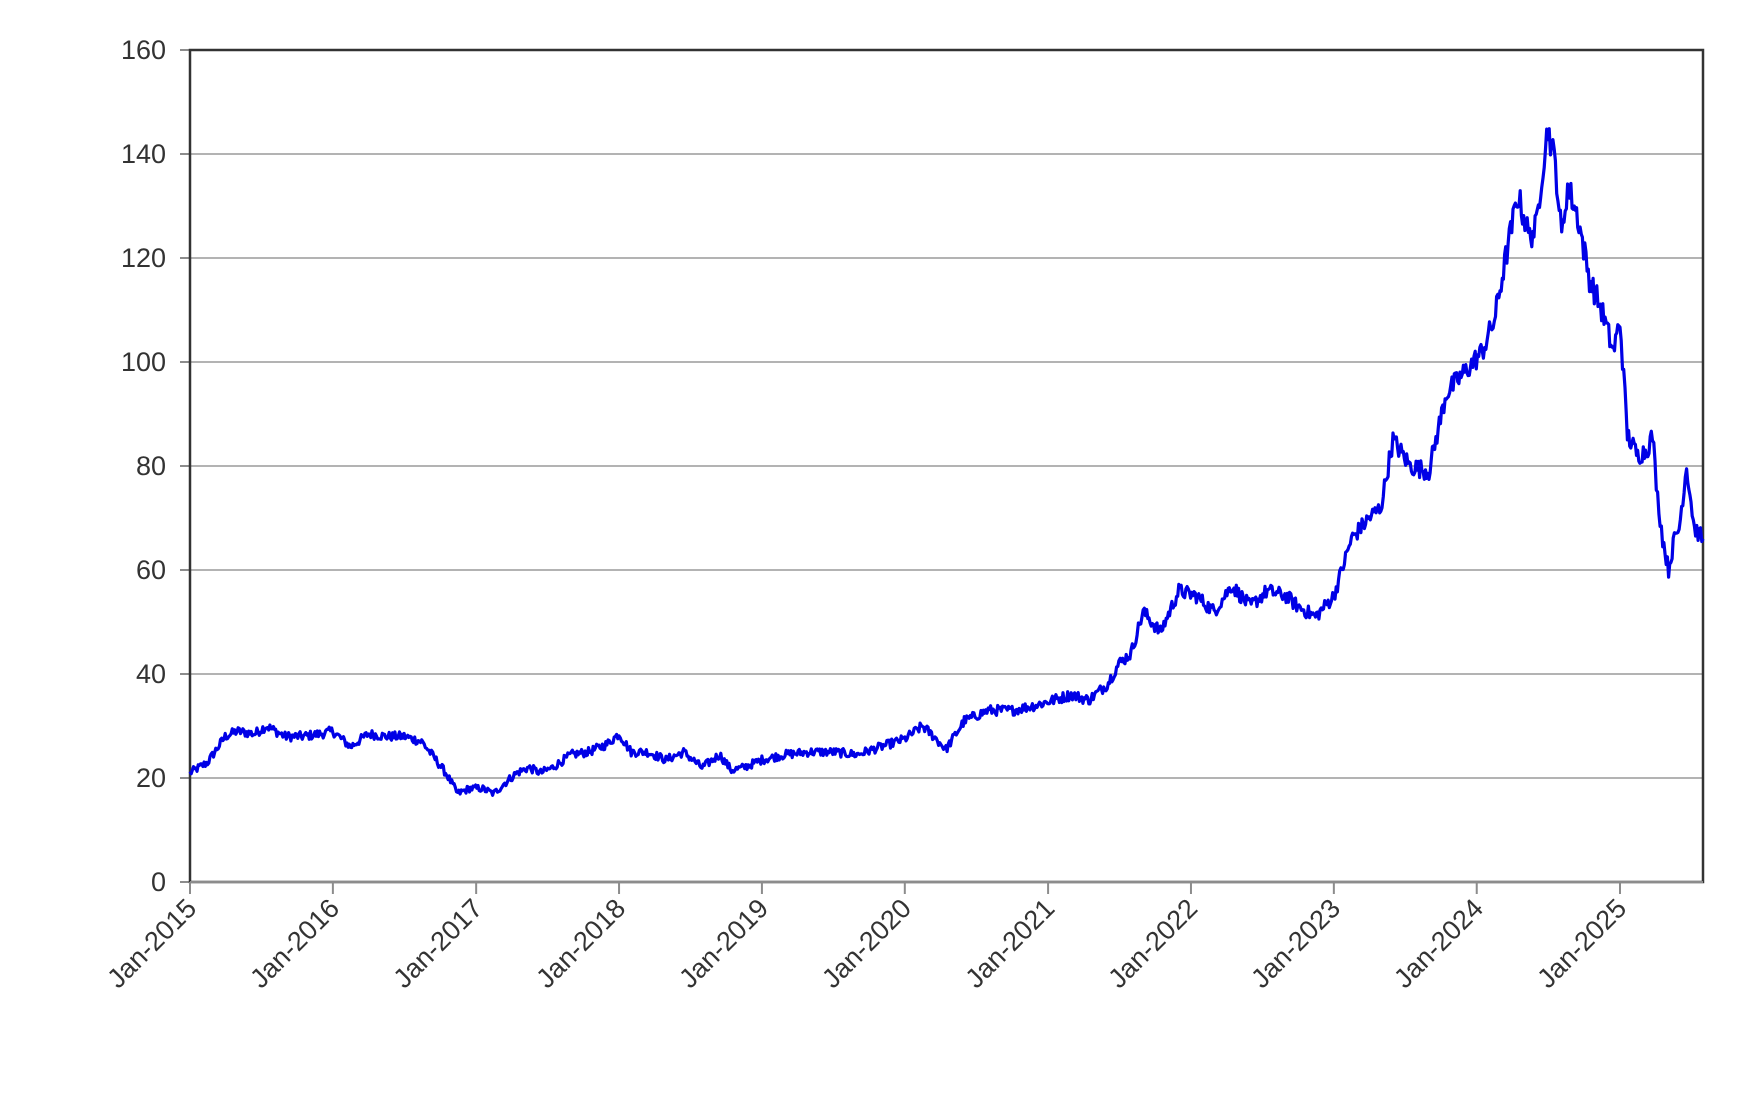  I want to click on x-tick-label: Jan-2016, so click(294, 943).